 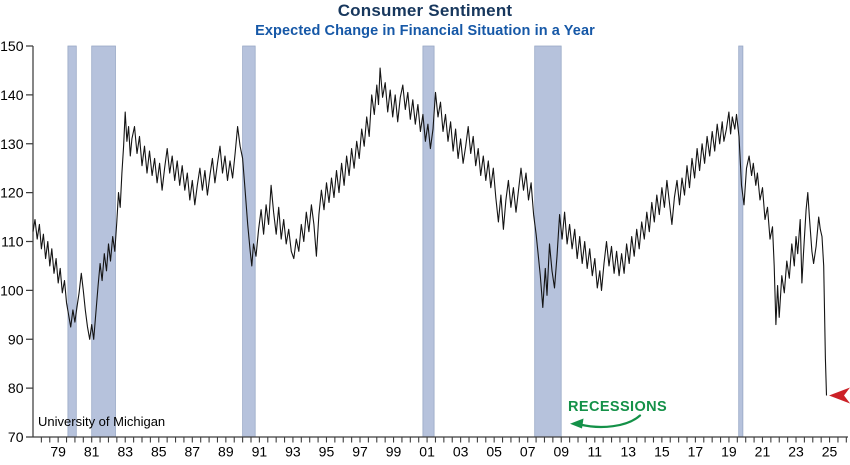 I want to click on y-tick-label: 120, so click(x=12, y=193).